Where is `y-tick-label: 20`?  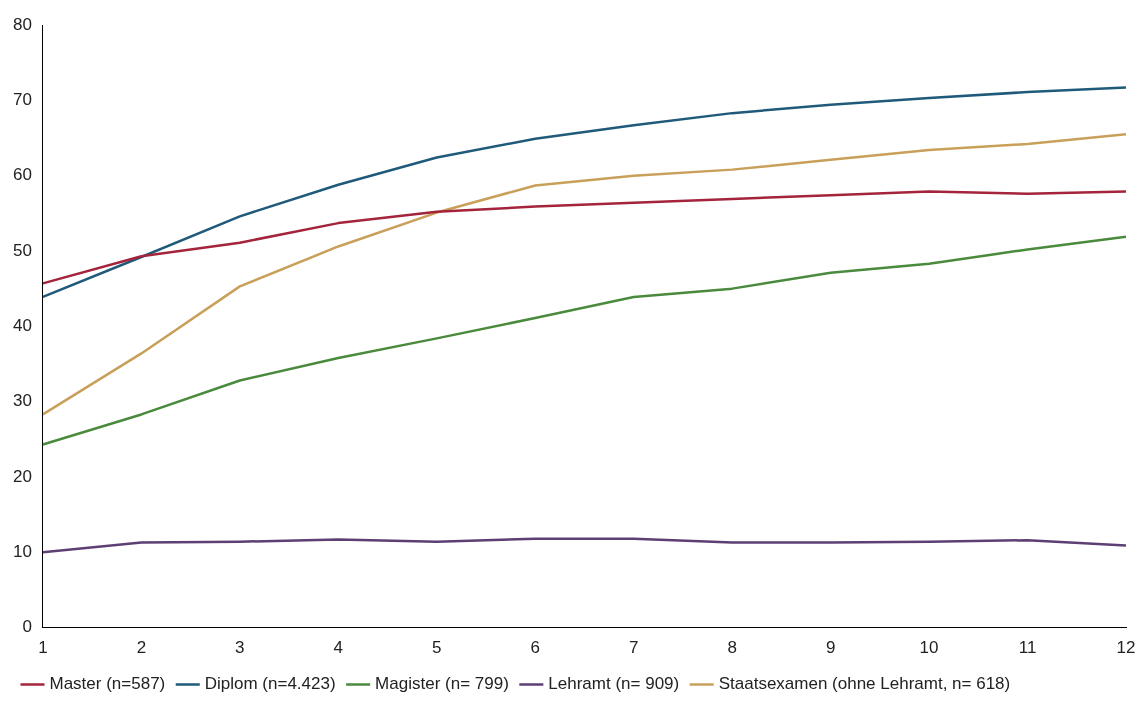
y-tick-label: 20 is located at coordinates (22, 476).